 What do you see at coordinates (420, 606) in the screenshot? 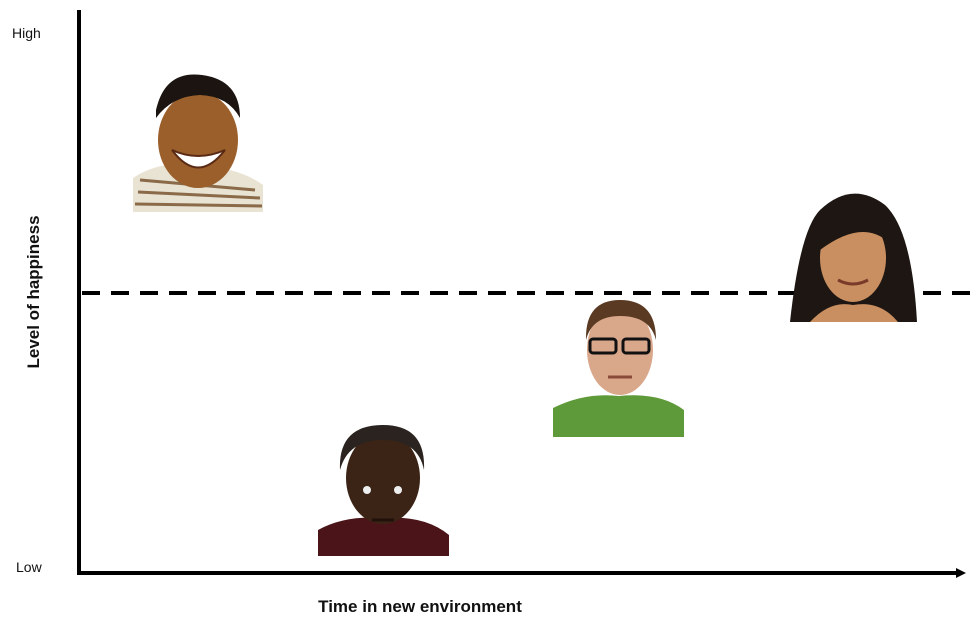
I see `x-axis-title: Time in new environment` at bounding box center [420, 606].